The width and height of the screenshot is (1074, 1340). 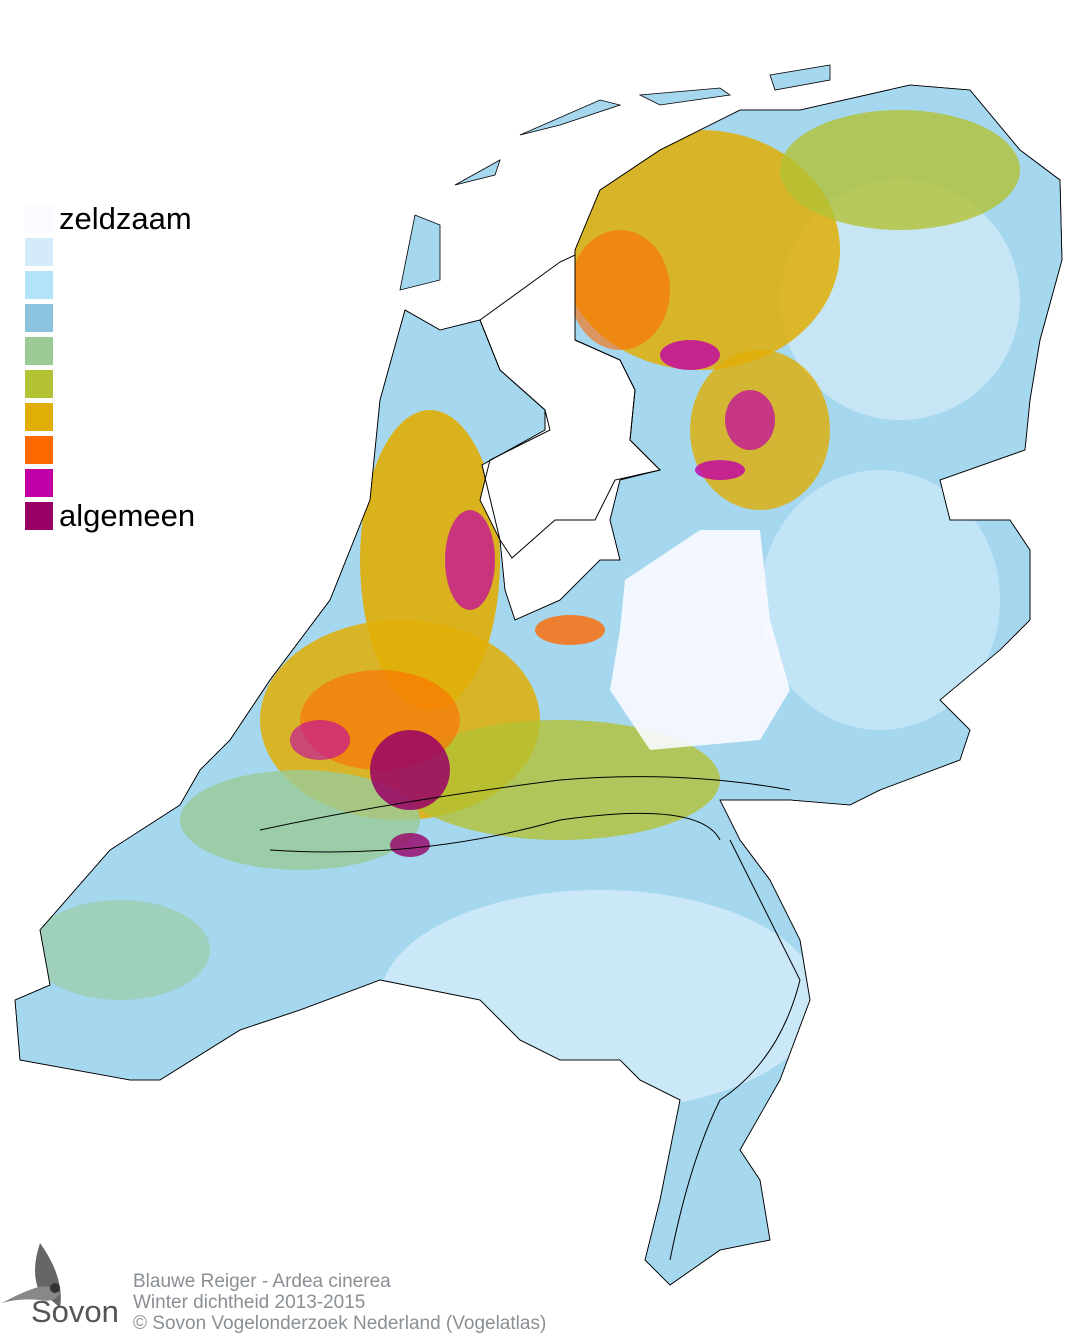 I want to click on sovon-swallow-logo, so click(x=31, y=1275).